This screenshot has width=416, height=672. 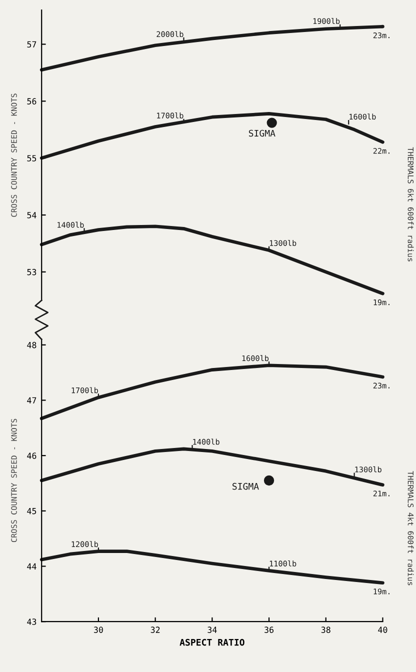 What do you see at coordinates (212, 629) in the screenshot?
I see `x-tick-label: 34` at bounding box center [212, 629].